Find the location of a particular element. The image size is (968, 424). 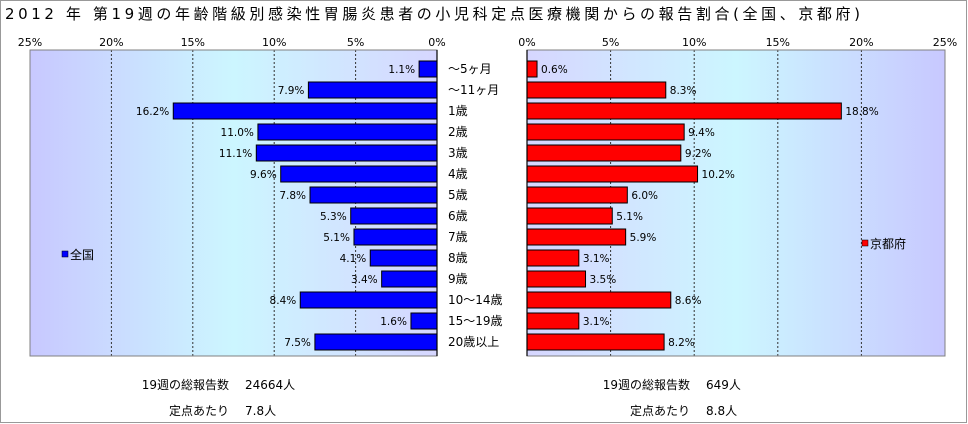

tick-label-right: 25% is located at coordinates (945, 42).